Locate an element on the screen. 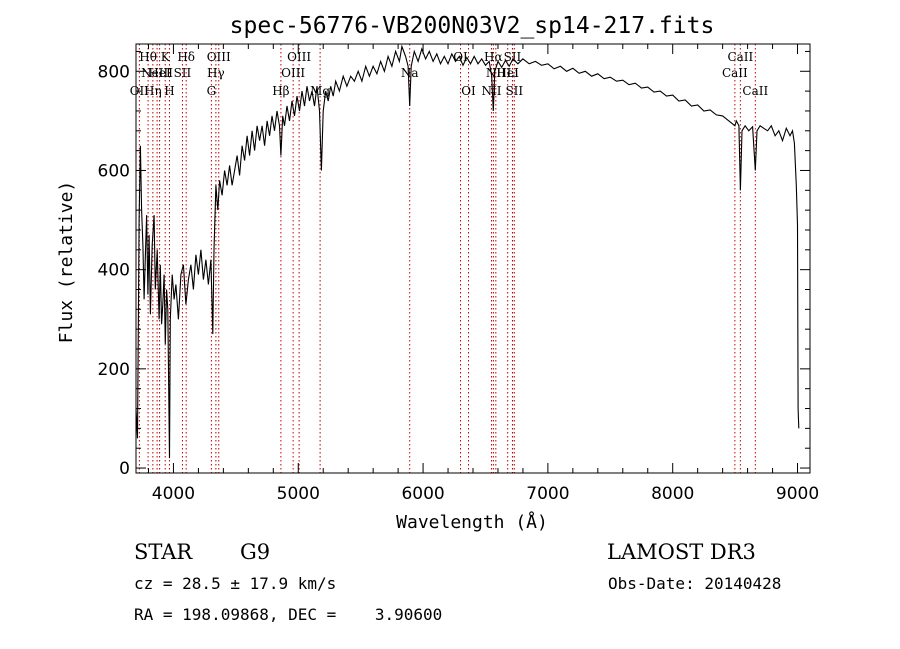 The width and height of the screenshot is (900, 649). line-label: Hη is located at coordinates (153, 91).